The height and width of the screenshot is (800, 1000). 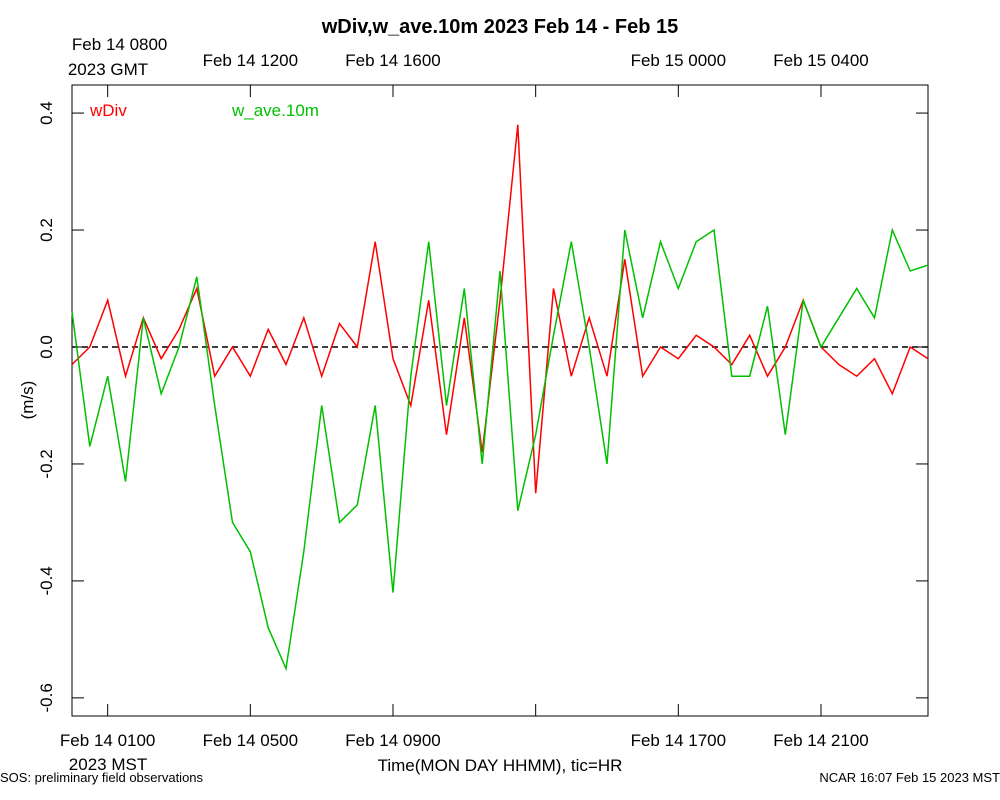 What do you see at coordinates (46, 697) in the screenshot?
I see `y-tick-label: -0.6` at bounding box center [46, 697].